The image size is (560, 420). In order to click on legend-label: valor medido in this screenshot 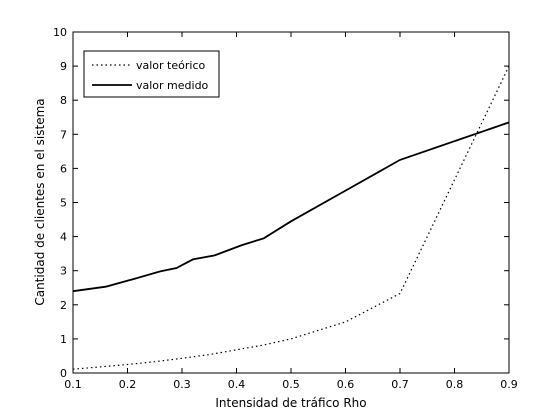, I will do `click(172, 85)`.